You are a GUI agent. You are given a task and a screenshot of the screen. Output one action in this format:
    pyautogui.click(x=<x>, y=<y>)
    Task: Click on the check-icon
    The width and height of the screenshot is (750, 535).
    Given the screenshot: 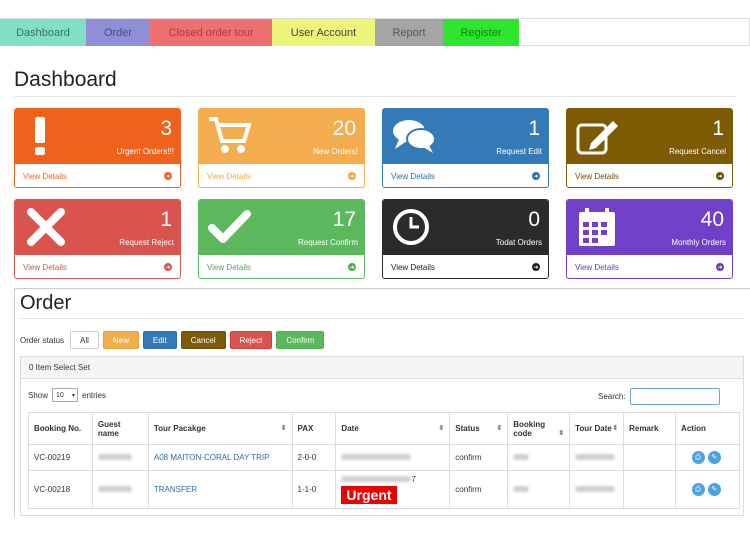 What is the action you would take?
    pyautogui.click(x=230, y=227)
    